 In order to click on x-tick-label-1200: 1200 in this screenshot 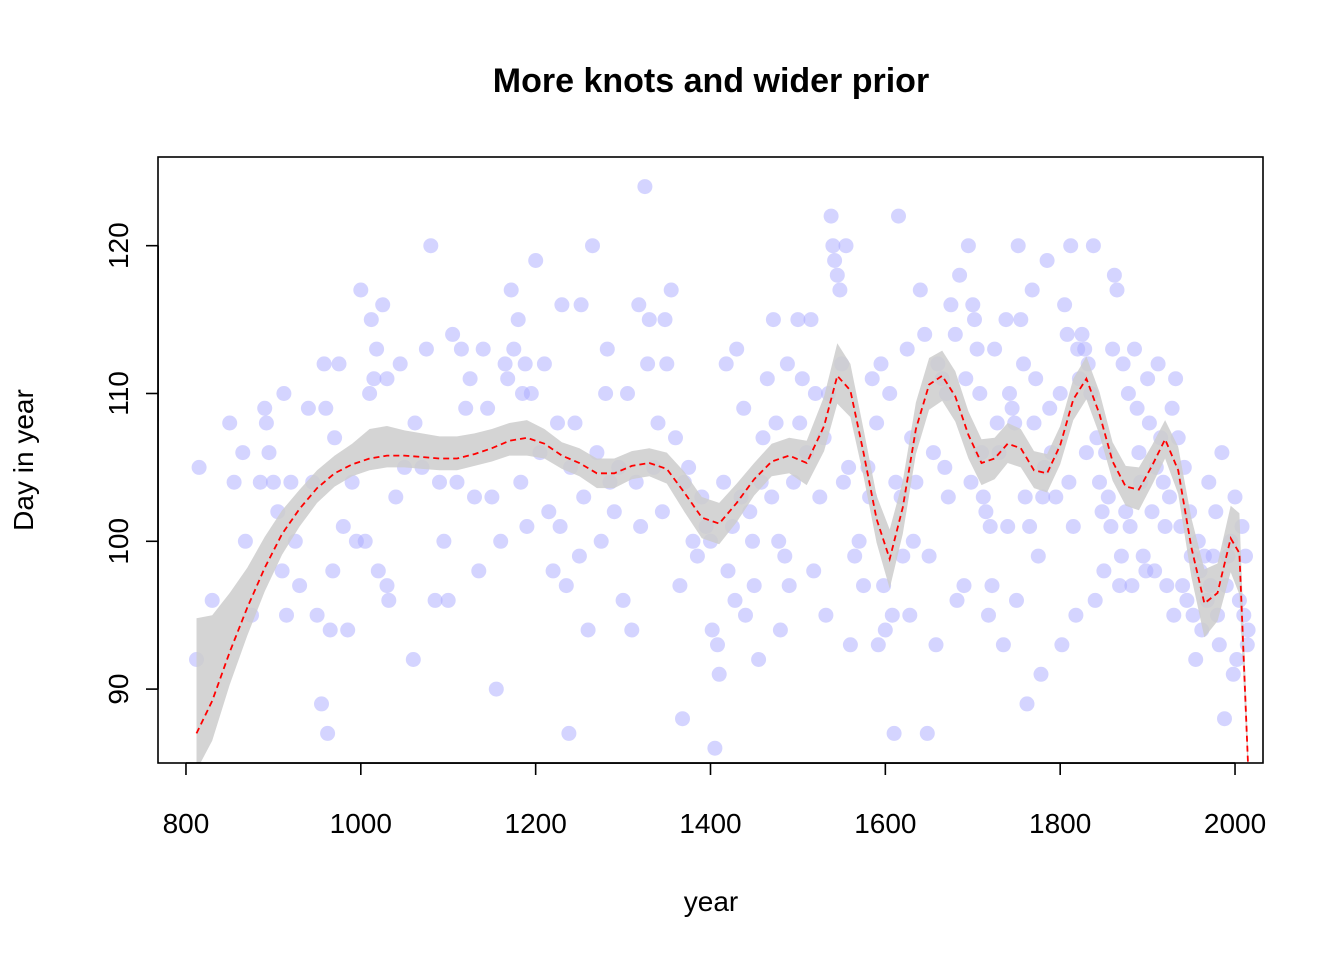, I will do `click(536, 823)`.